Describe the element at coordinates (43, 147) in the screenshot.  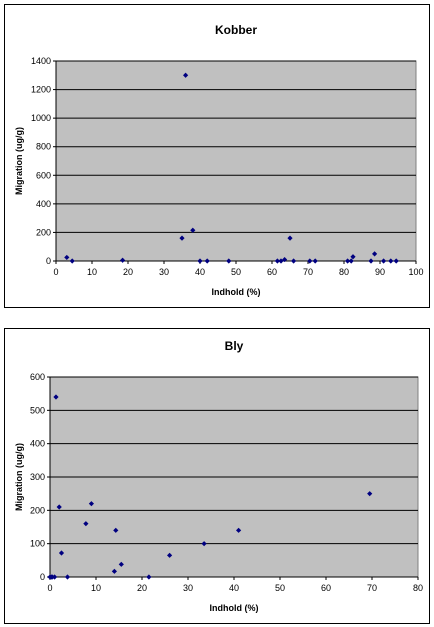
I see `y-tick-label: 800` at that location.